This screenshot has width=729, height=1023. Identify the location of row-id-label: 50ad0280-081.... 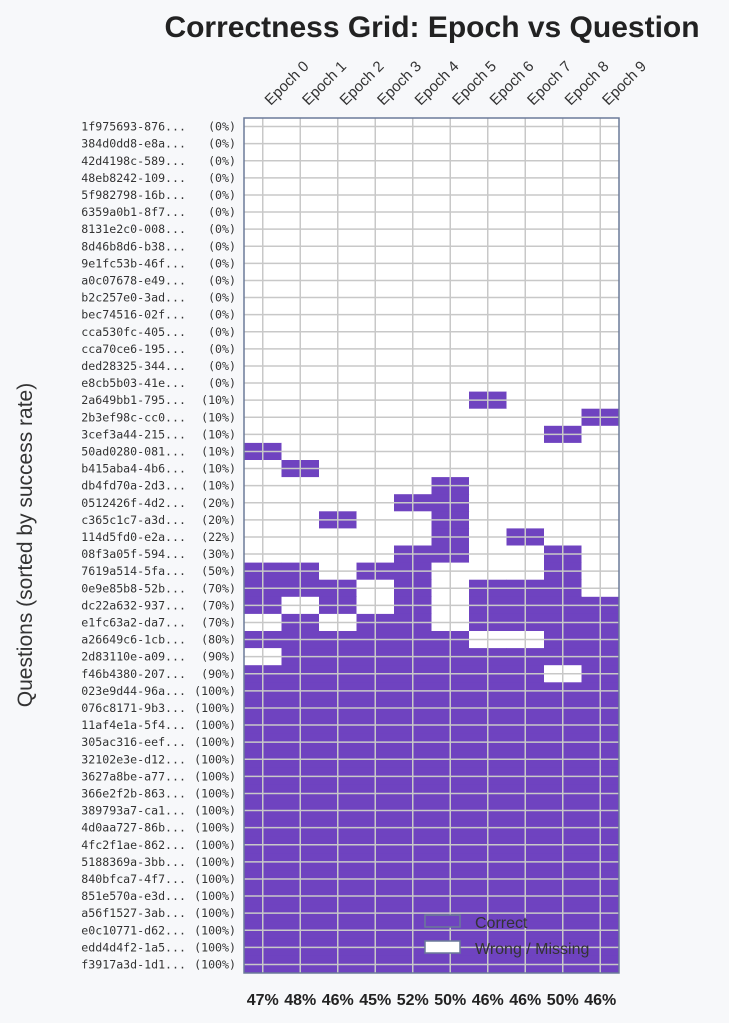
(133, 451).